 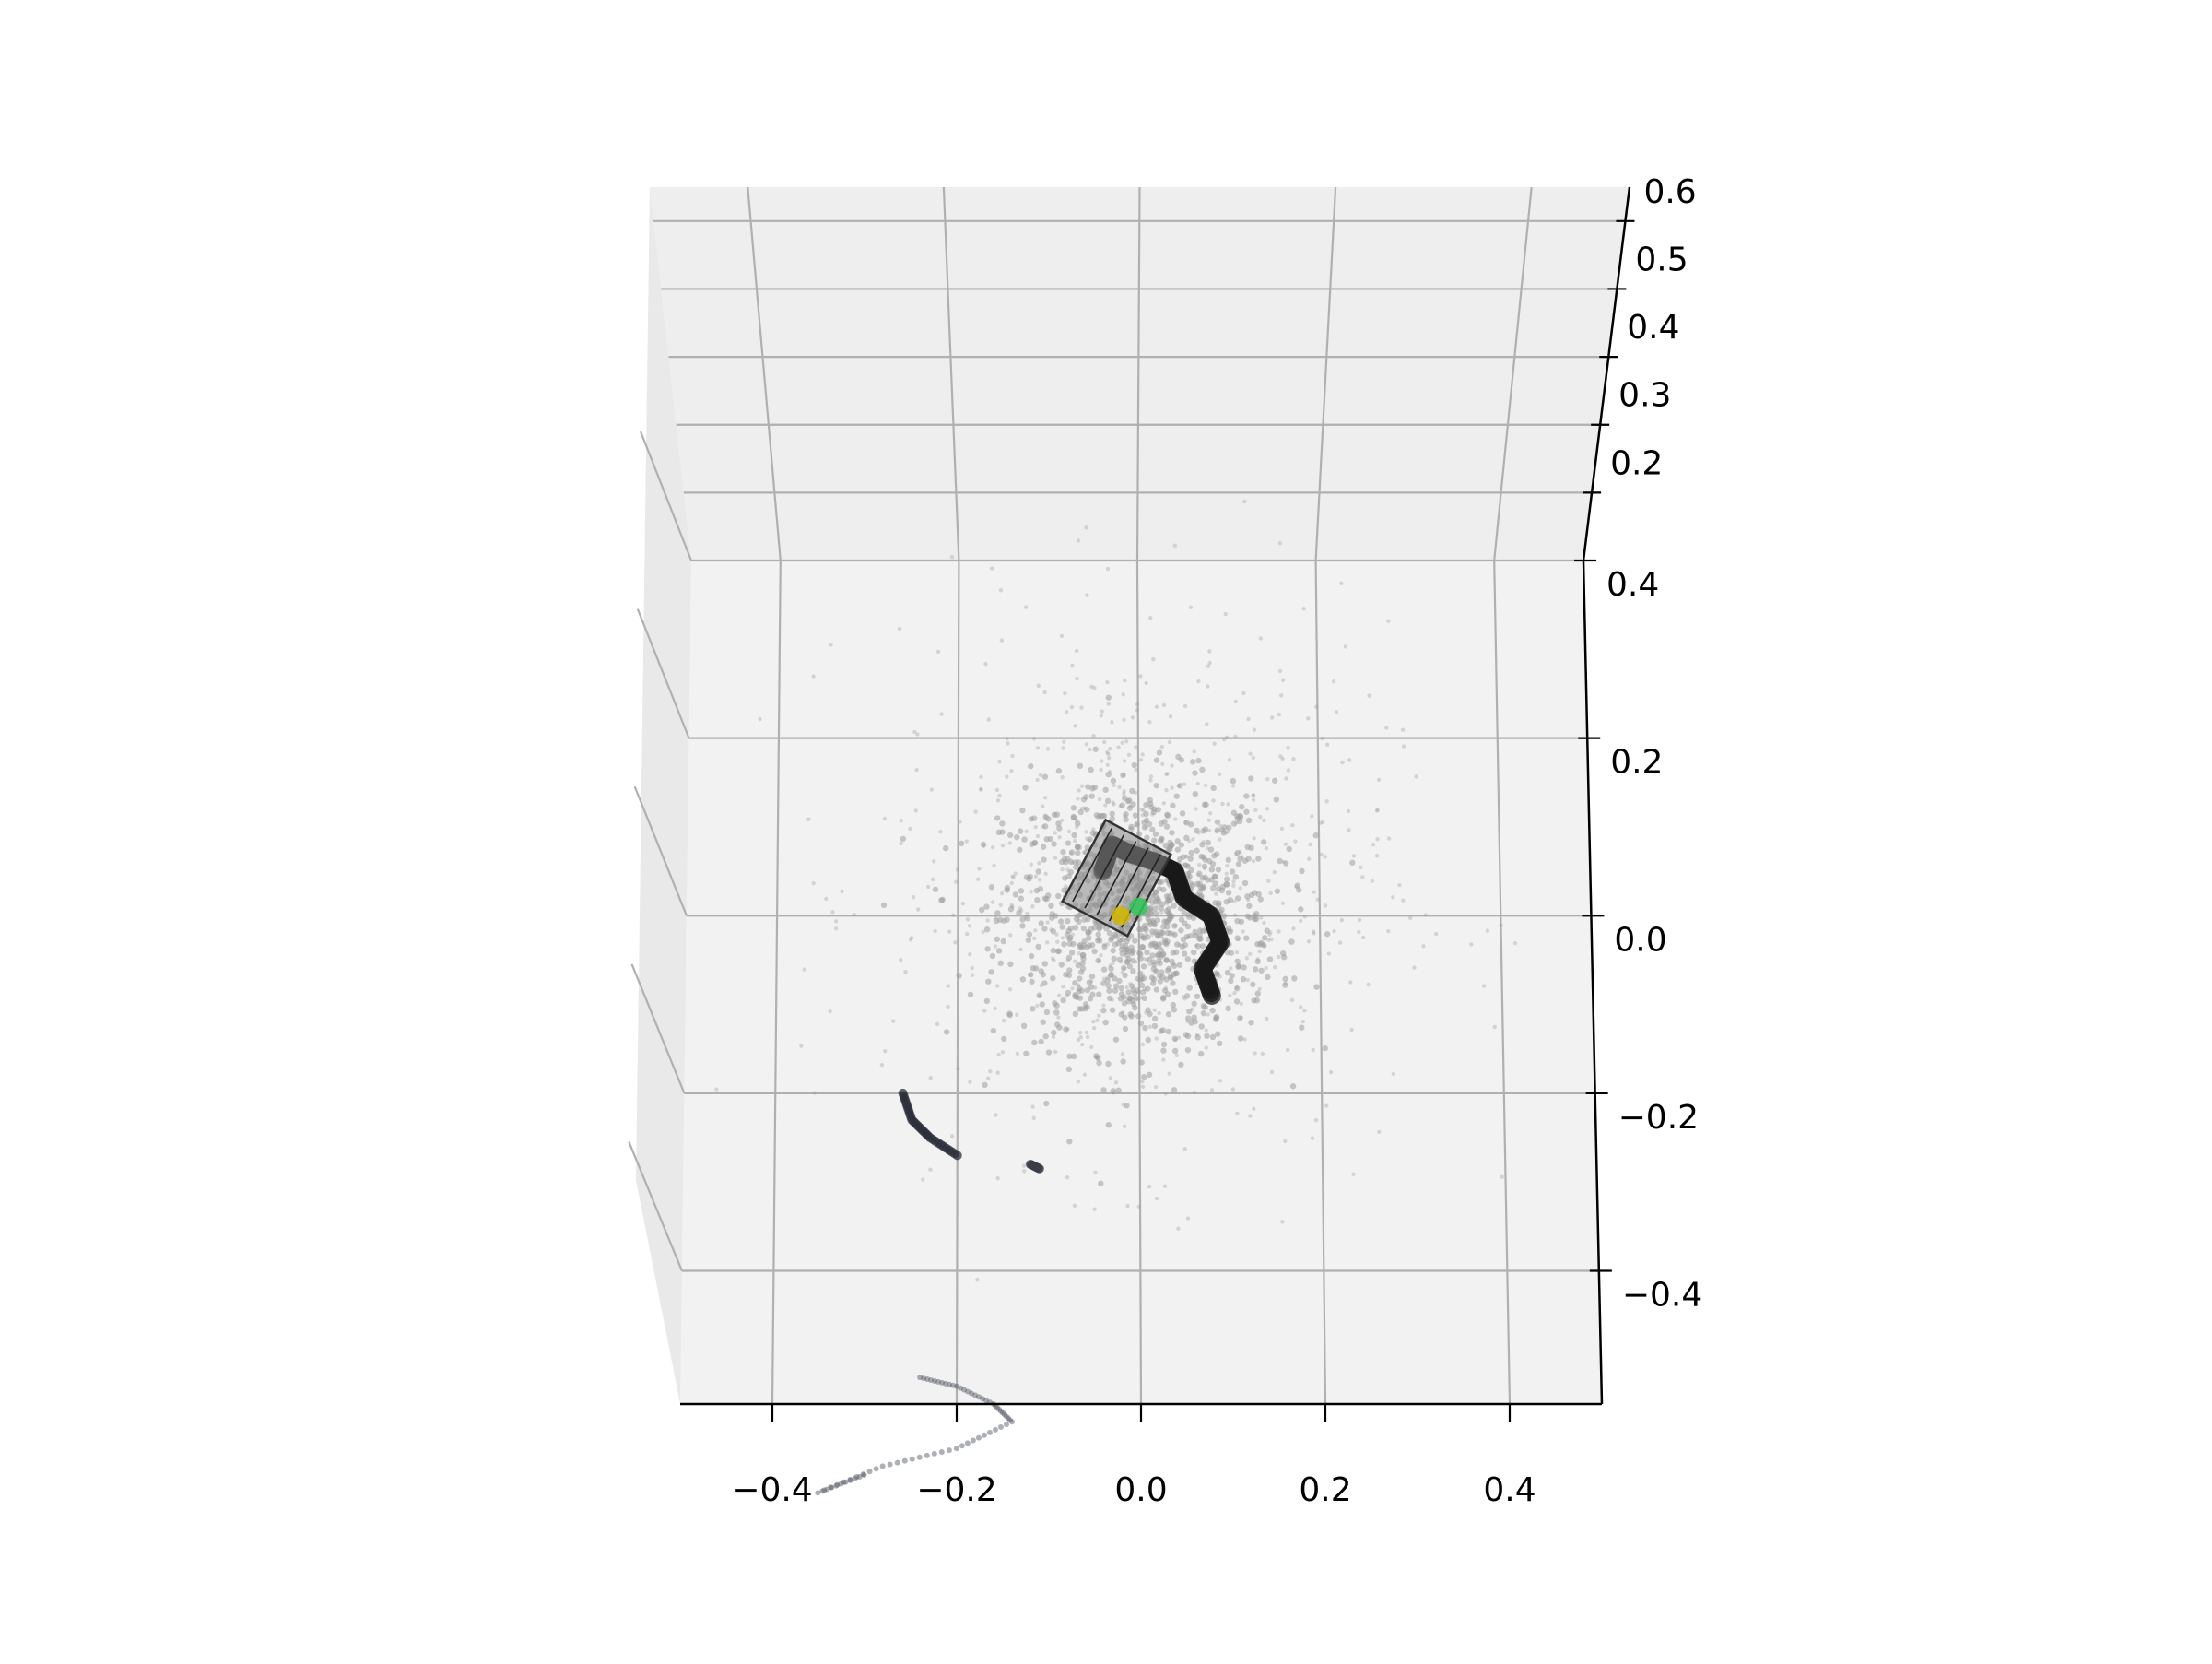 What do you see at coordinates (776, 982) in the screenshot?
I see `grid-line-x` at bounding box center [776, 982].